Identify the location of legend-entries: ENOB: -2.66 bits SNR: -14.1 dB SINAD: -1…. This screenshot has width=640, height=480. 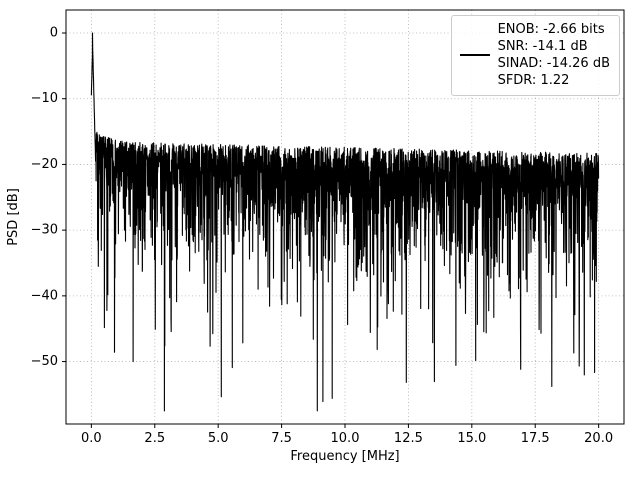
(554, 55).